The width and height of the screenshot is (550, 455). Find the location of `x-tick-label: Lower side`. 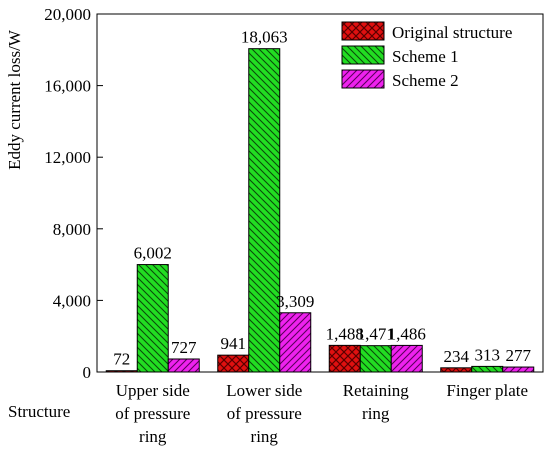

x-tick-label: Lower side is located at coordinates (264, 390).